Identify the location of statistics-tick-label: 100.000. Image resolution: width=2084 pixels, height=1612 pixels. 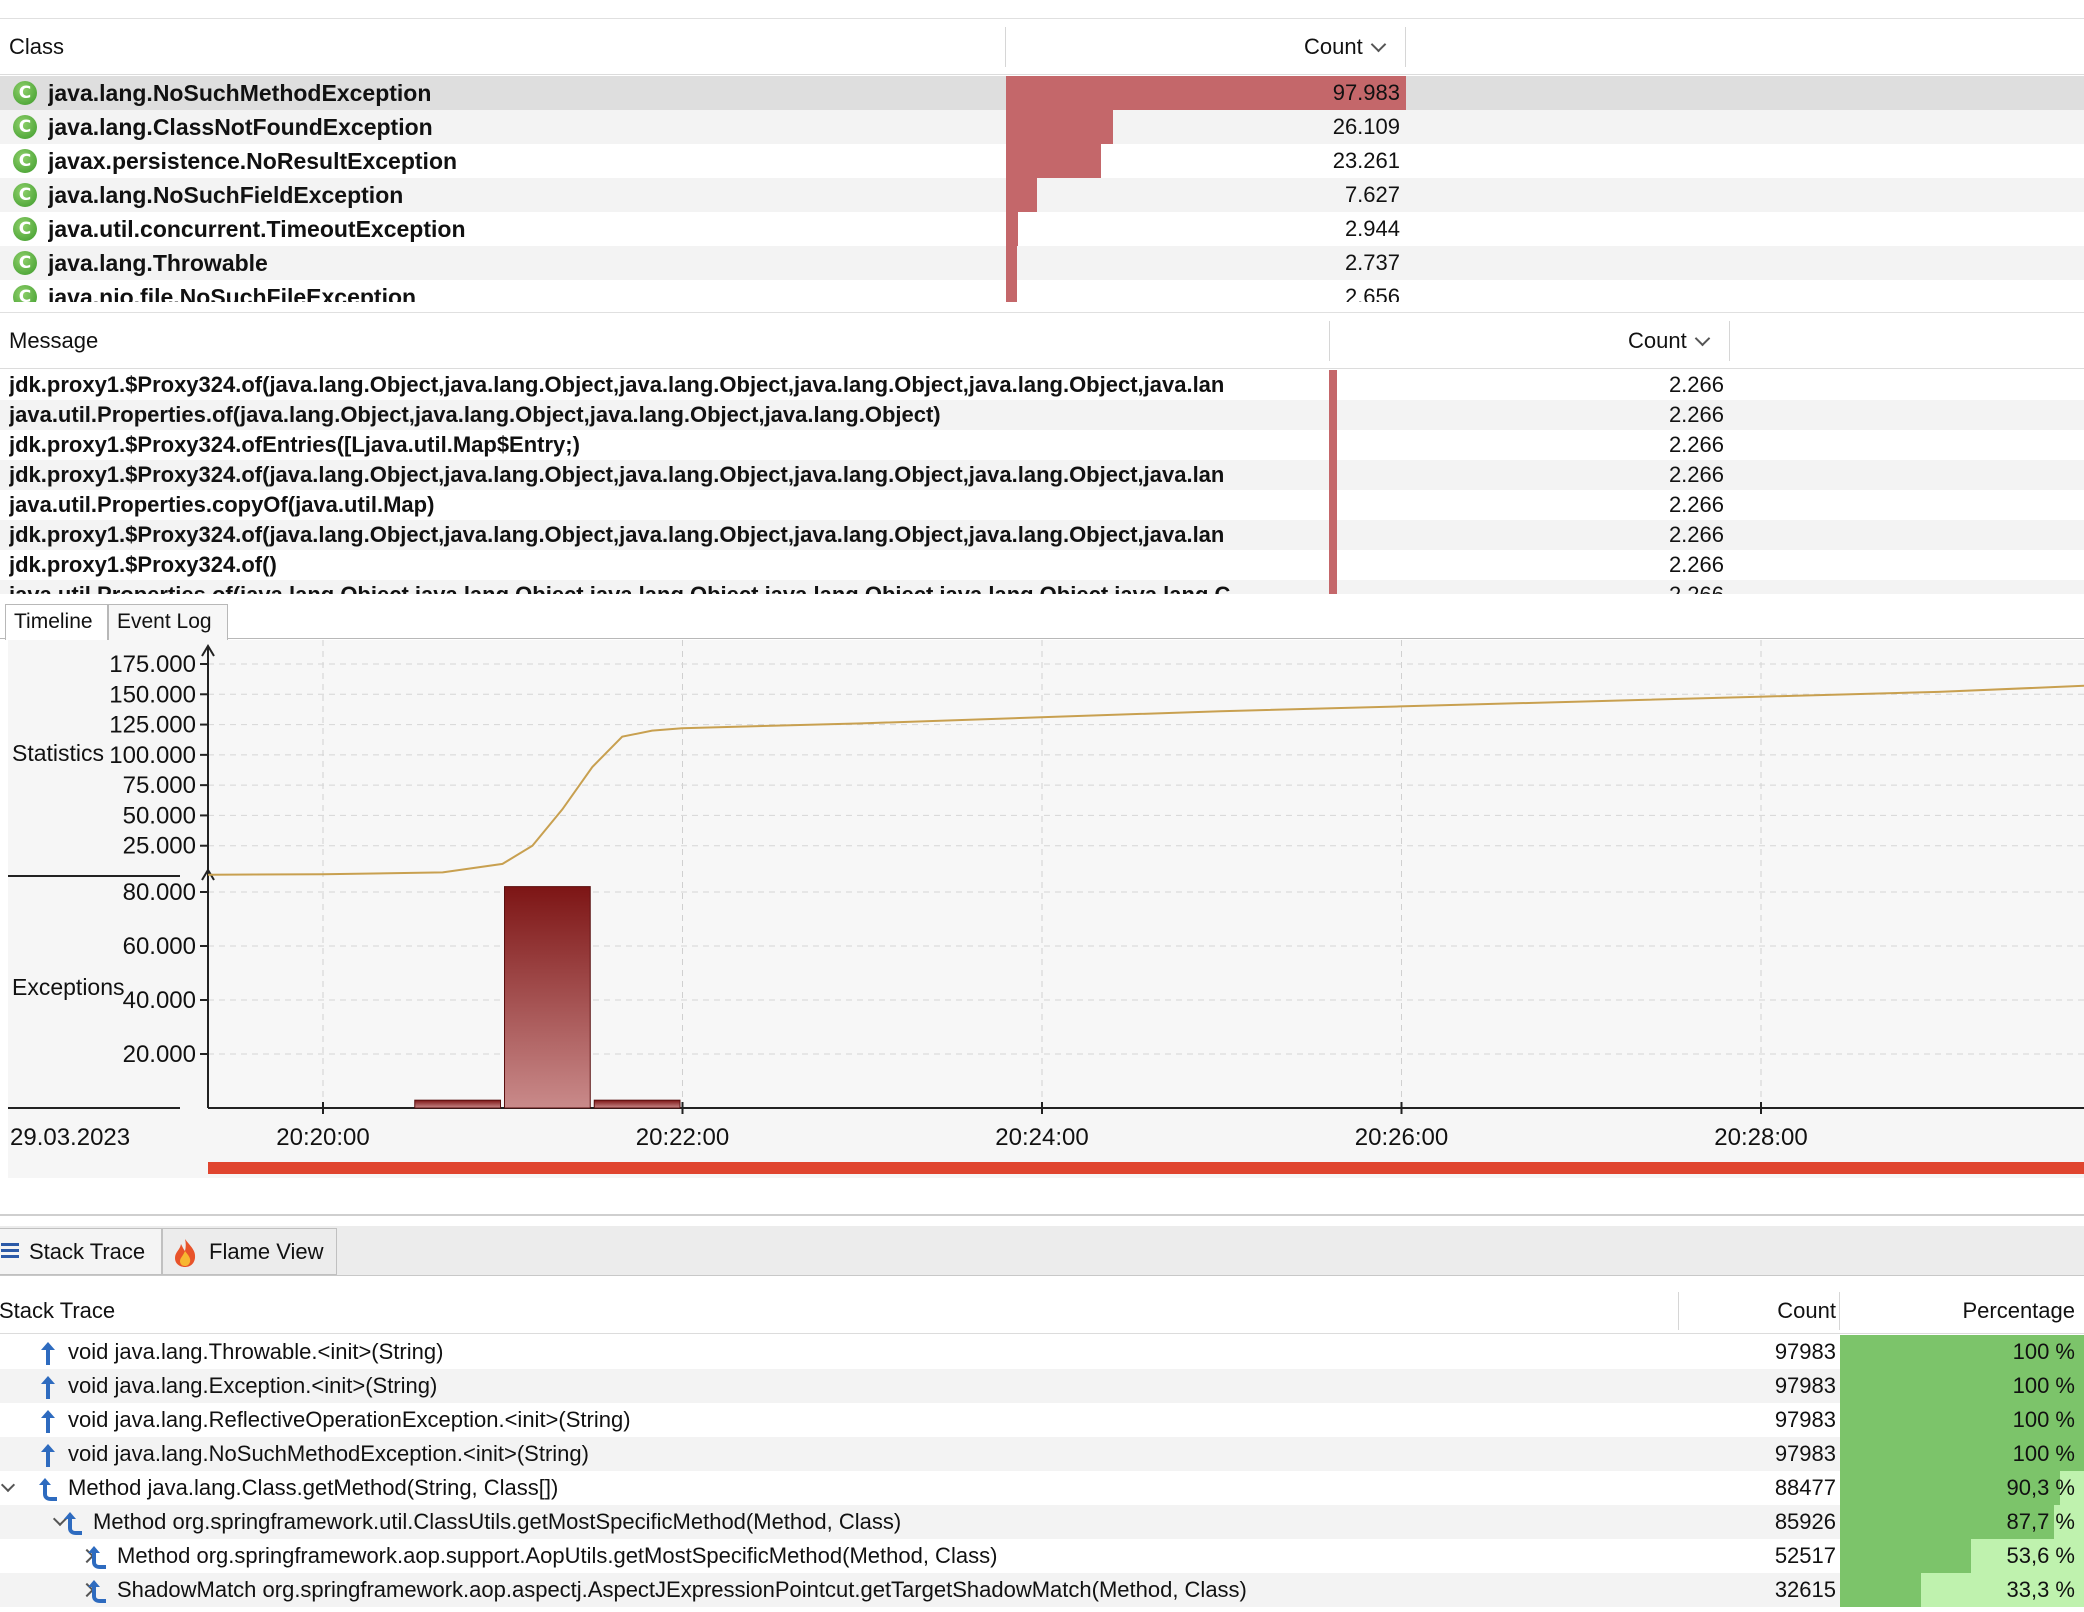
(152, 755).